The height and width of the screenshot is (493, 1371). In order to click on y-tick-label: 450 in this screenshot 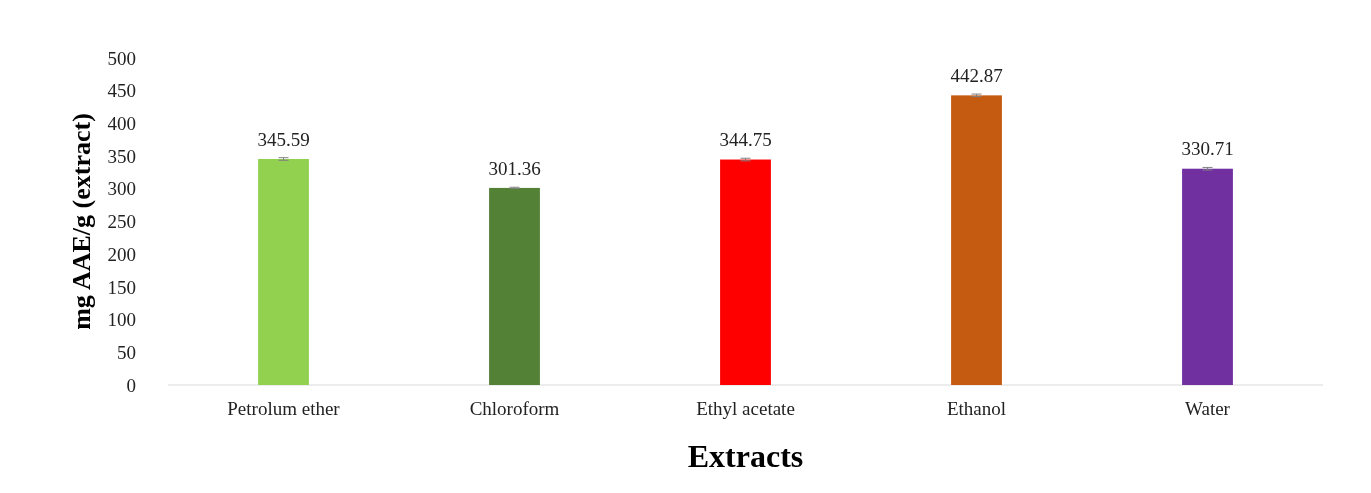, I will do `click(121, 91)`.